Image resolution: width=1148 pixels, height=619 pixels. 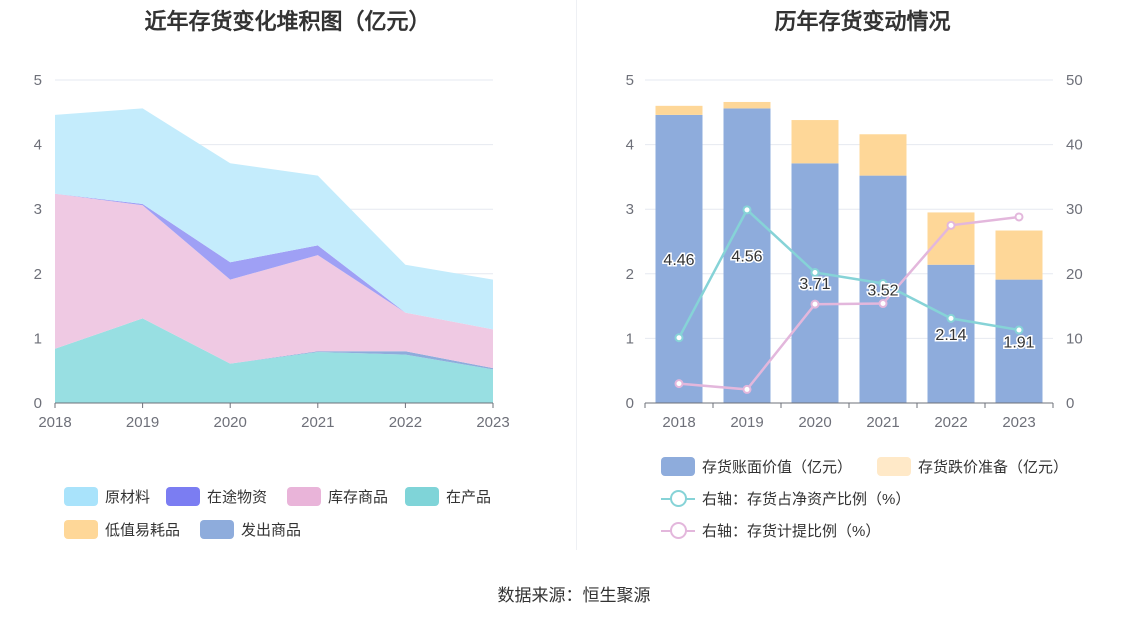 What do you see at coordinates (1074, 274) in the screenshot?
I see `y2-tick-label: 20` at bounding box center [1074, 274].